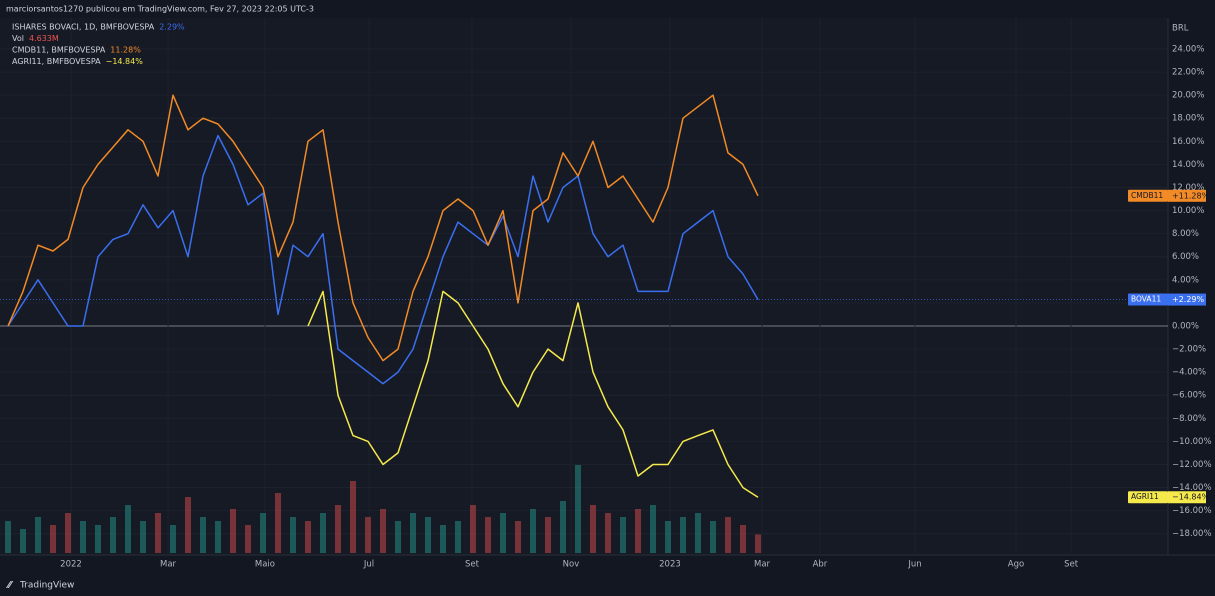  Describe the element at coordinates (1189, 350) in the screenshot. I see `y-tick-label: −2.00%` at that location.